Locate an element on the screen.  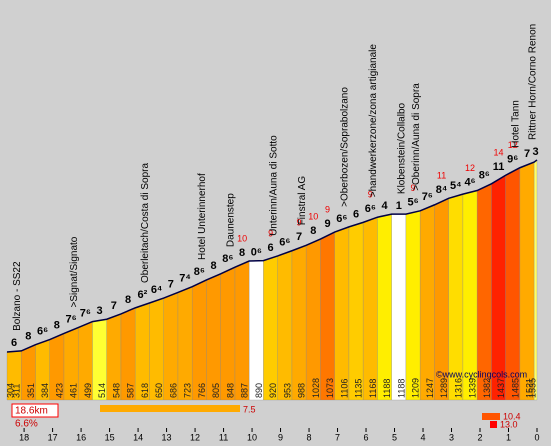
altitude-label: 1437 is located at coordinates (501, 388).